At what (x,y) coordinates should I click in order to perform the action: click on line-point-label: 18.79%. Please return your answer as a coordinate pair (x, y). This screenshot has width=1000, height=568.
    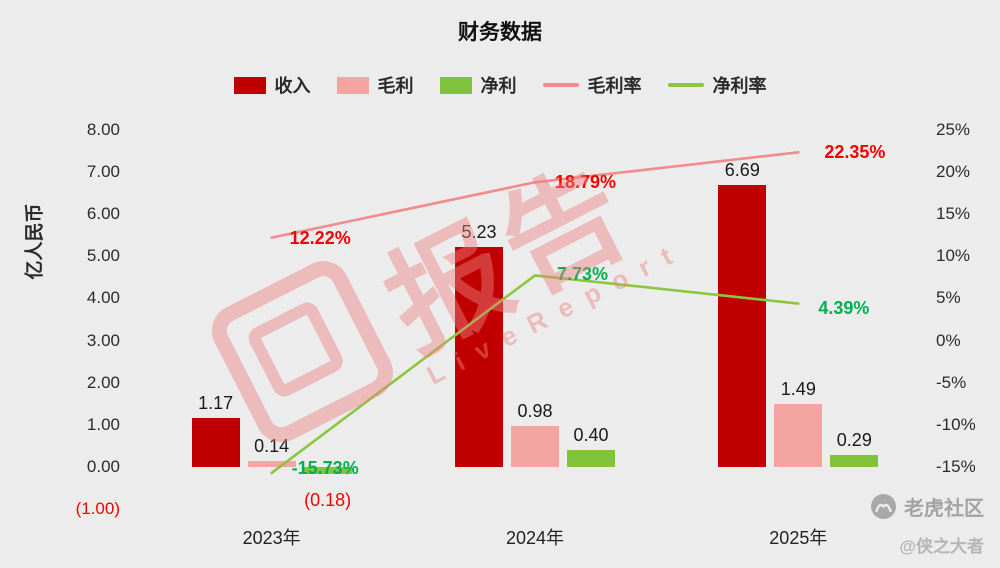
    Looking at the image, I should click on (586, 182).